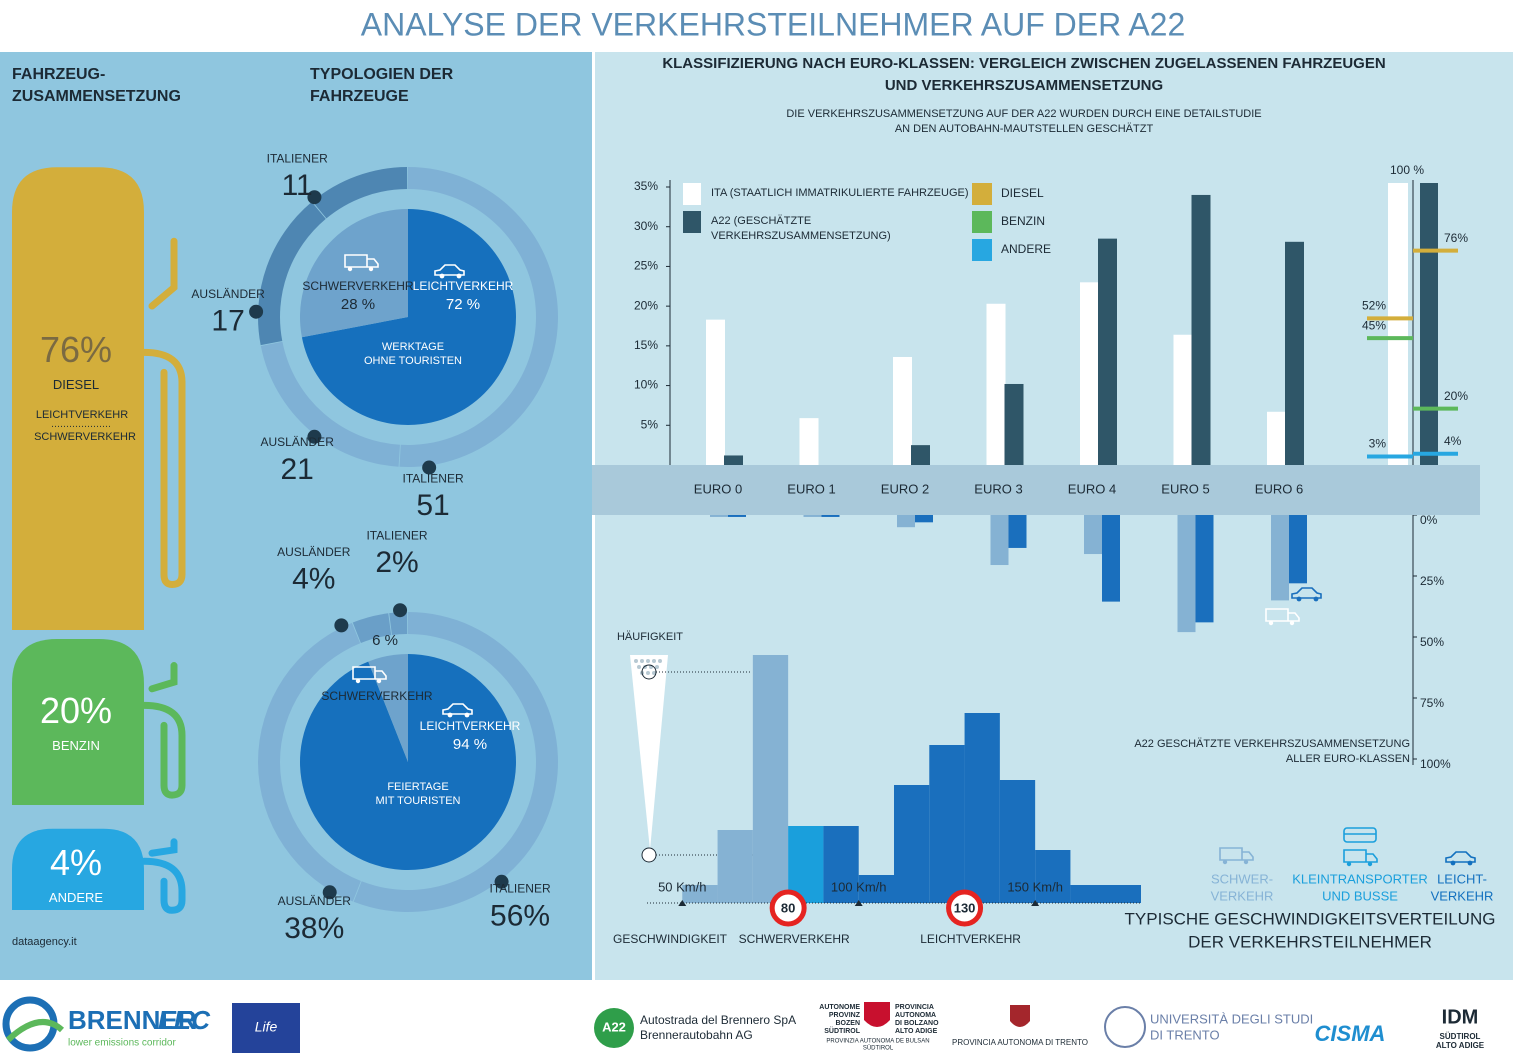  I want to click on tank, so click(78, 722).